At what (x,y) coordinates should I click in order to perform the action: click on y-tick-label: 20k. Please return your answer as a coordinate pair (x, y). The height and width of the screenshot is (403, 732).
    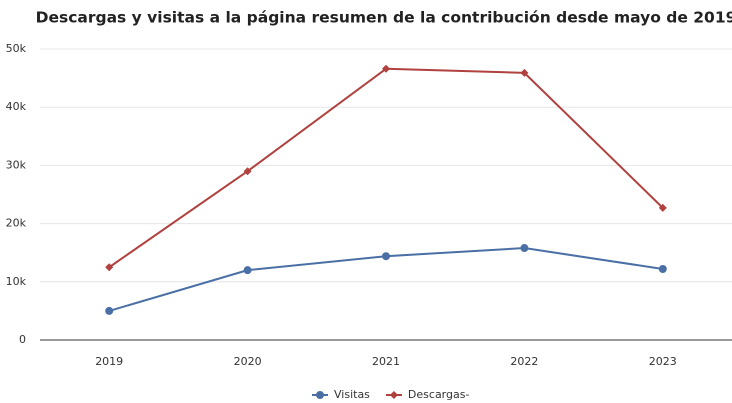
    Looking at the image, I should click on (16, 223).